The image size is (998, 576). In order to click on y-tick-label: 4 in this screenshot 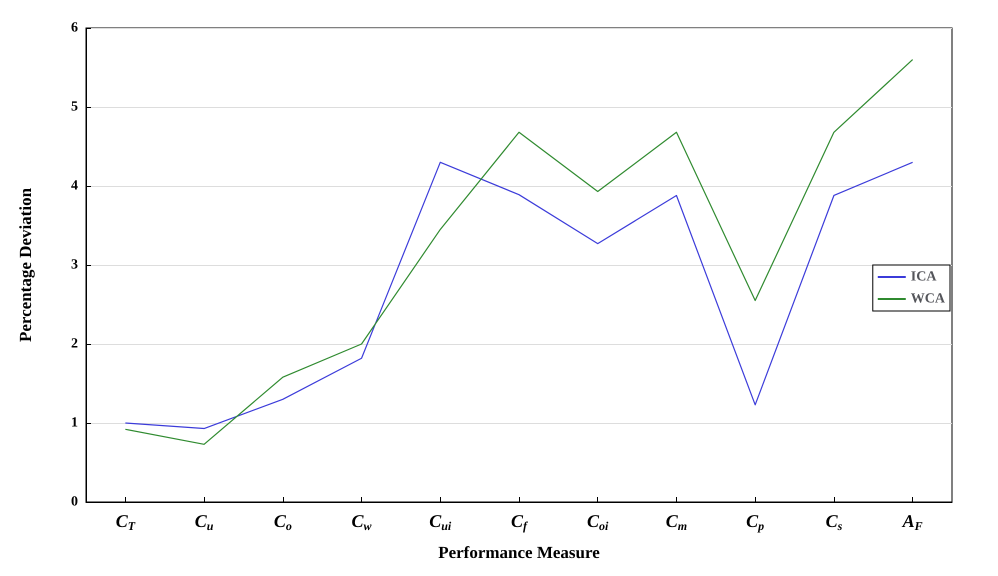, I will do `click(74, 186)`.